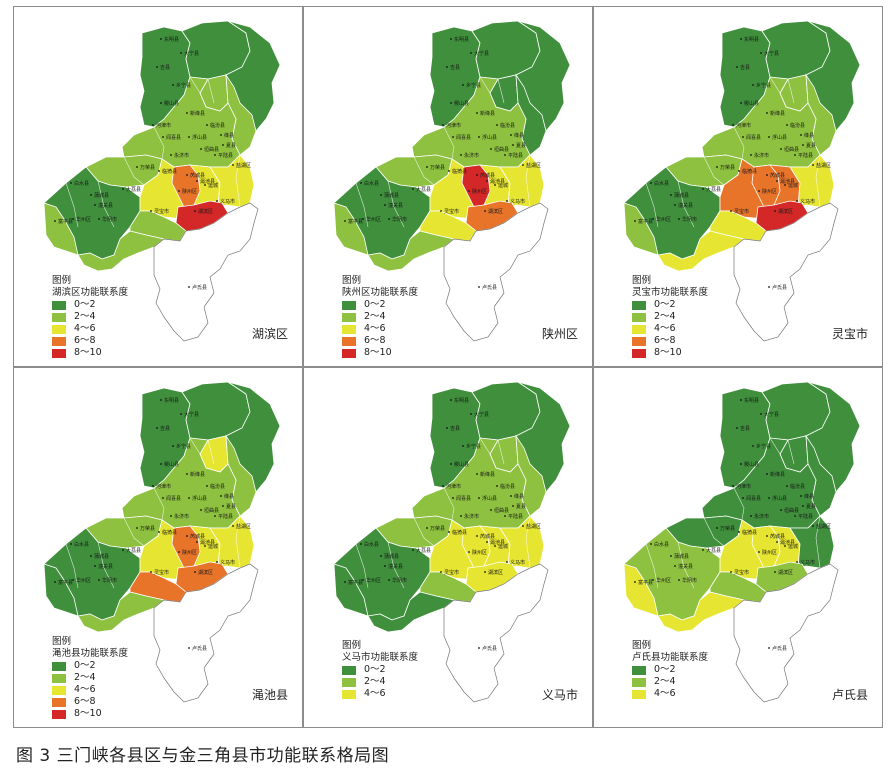 This screenshot has height=774, width=893. I want to click on place-label: 临汾县, so click(507, 486).